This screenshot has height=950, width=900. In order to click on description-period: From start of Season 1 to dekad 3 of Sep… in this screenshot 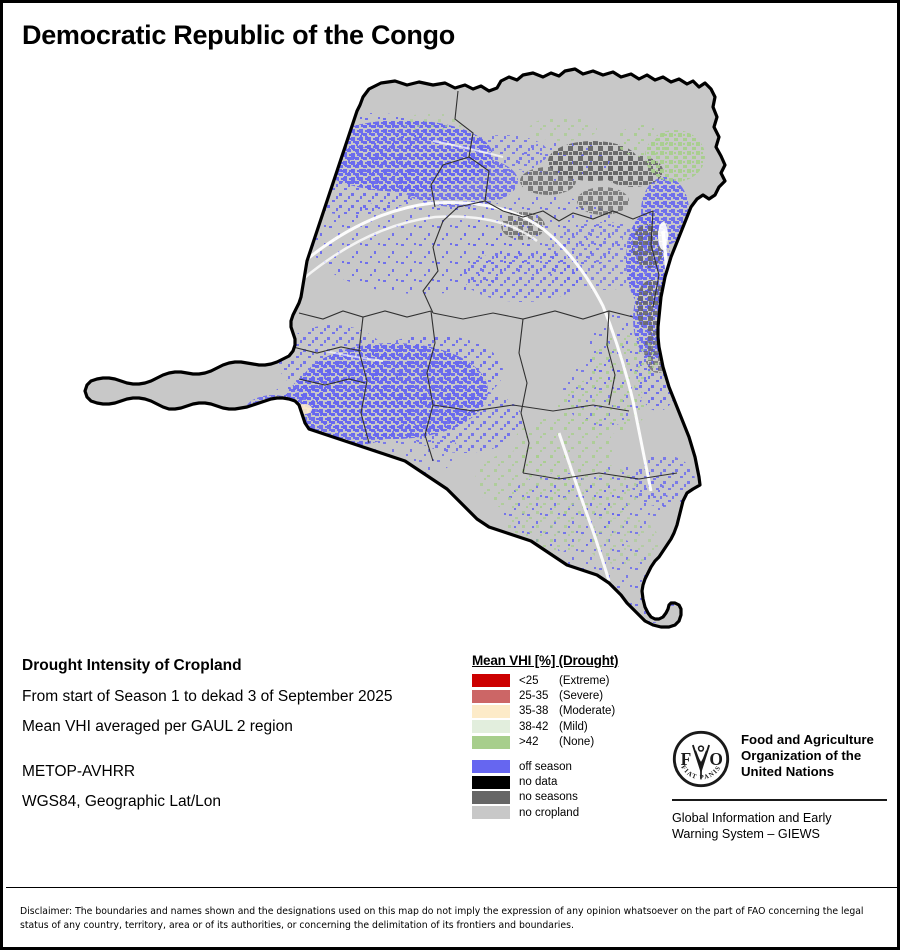, I will do `click(207, 696)`.